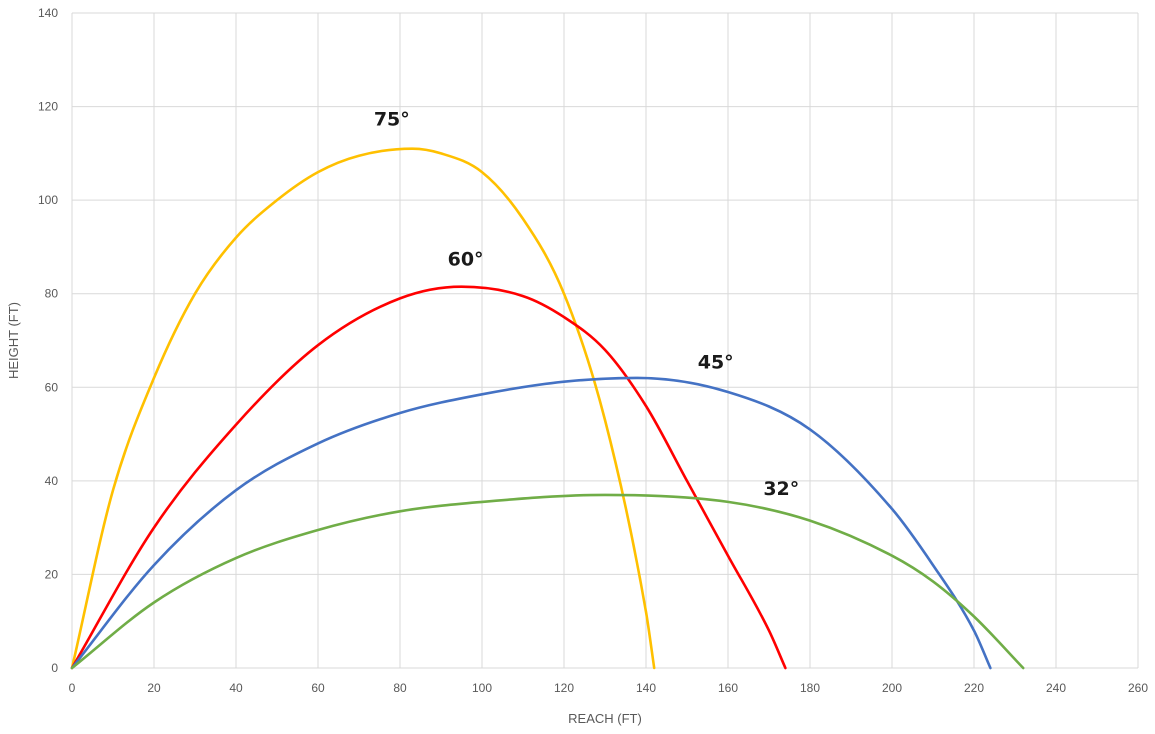 The width and height of the screenshot is (1155, 734). I want to click on x-tick-label: 20, so click(154, 688).